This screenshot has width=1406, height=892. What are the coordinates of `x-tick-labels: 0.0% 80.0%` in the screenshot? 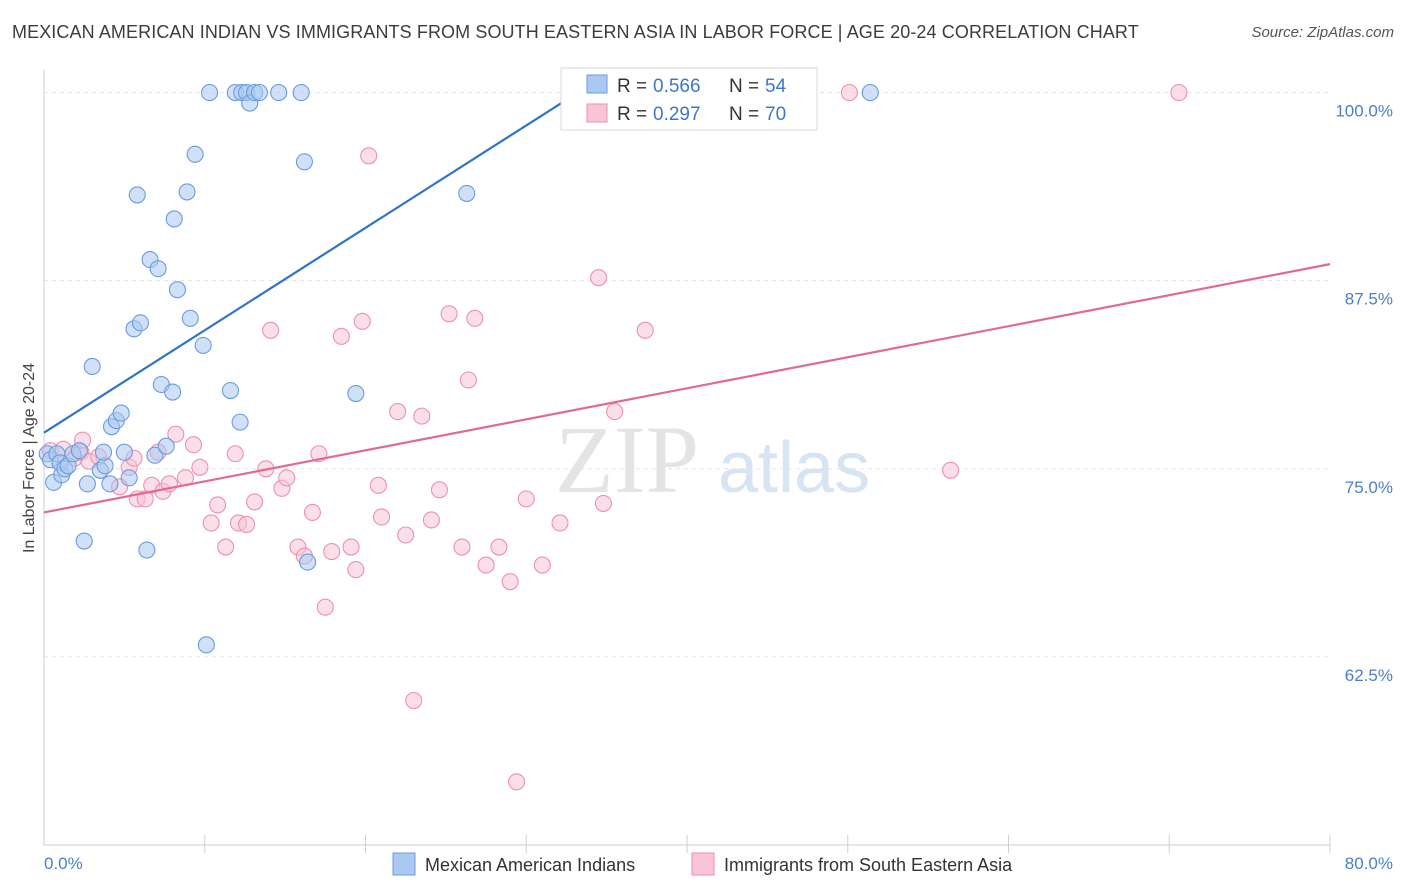 It's located at (718, 863).